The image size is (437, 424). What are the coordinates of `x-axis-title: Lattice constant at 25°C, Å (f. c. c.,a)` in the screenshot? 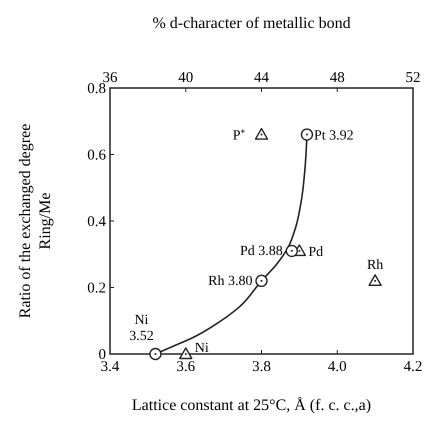 It's located at (252, 405).